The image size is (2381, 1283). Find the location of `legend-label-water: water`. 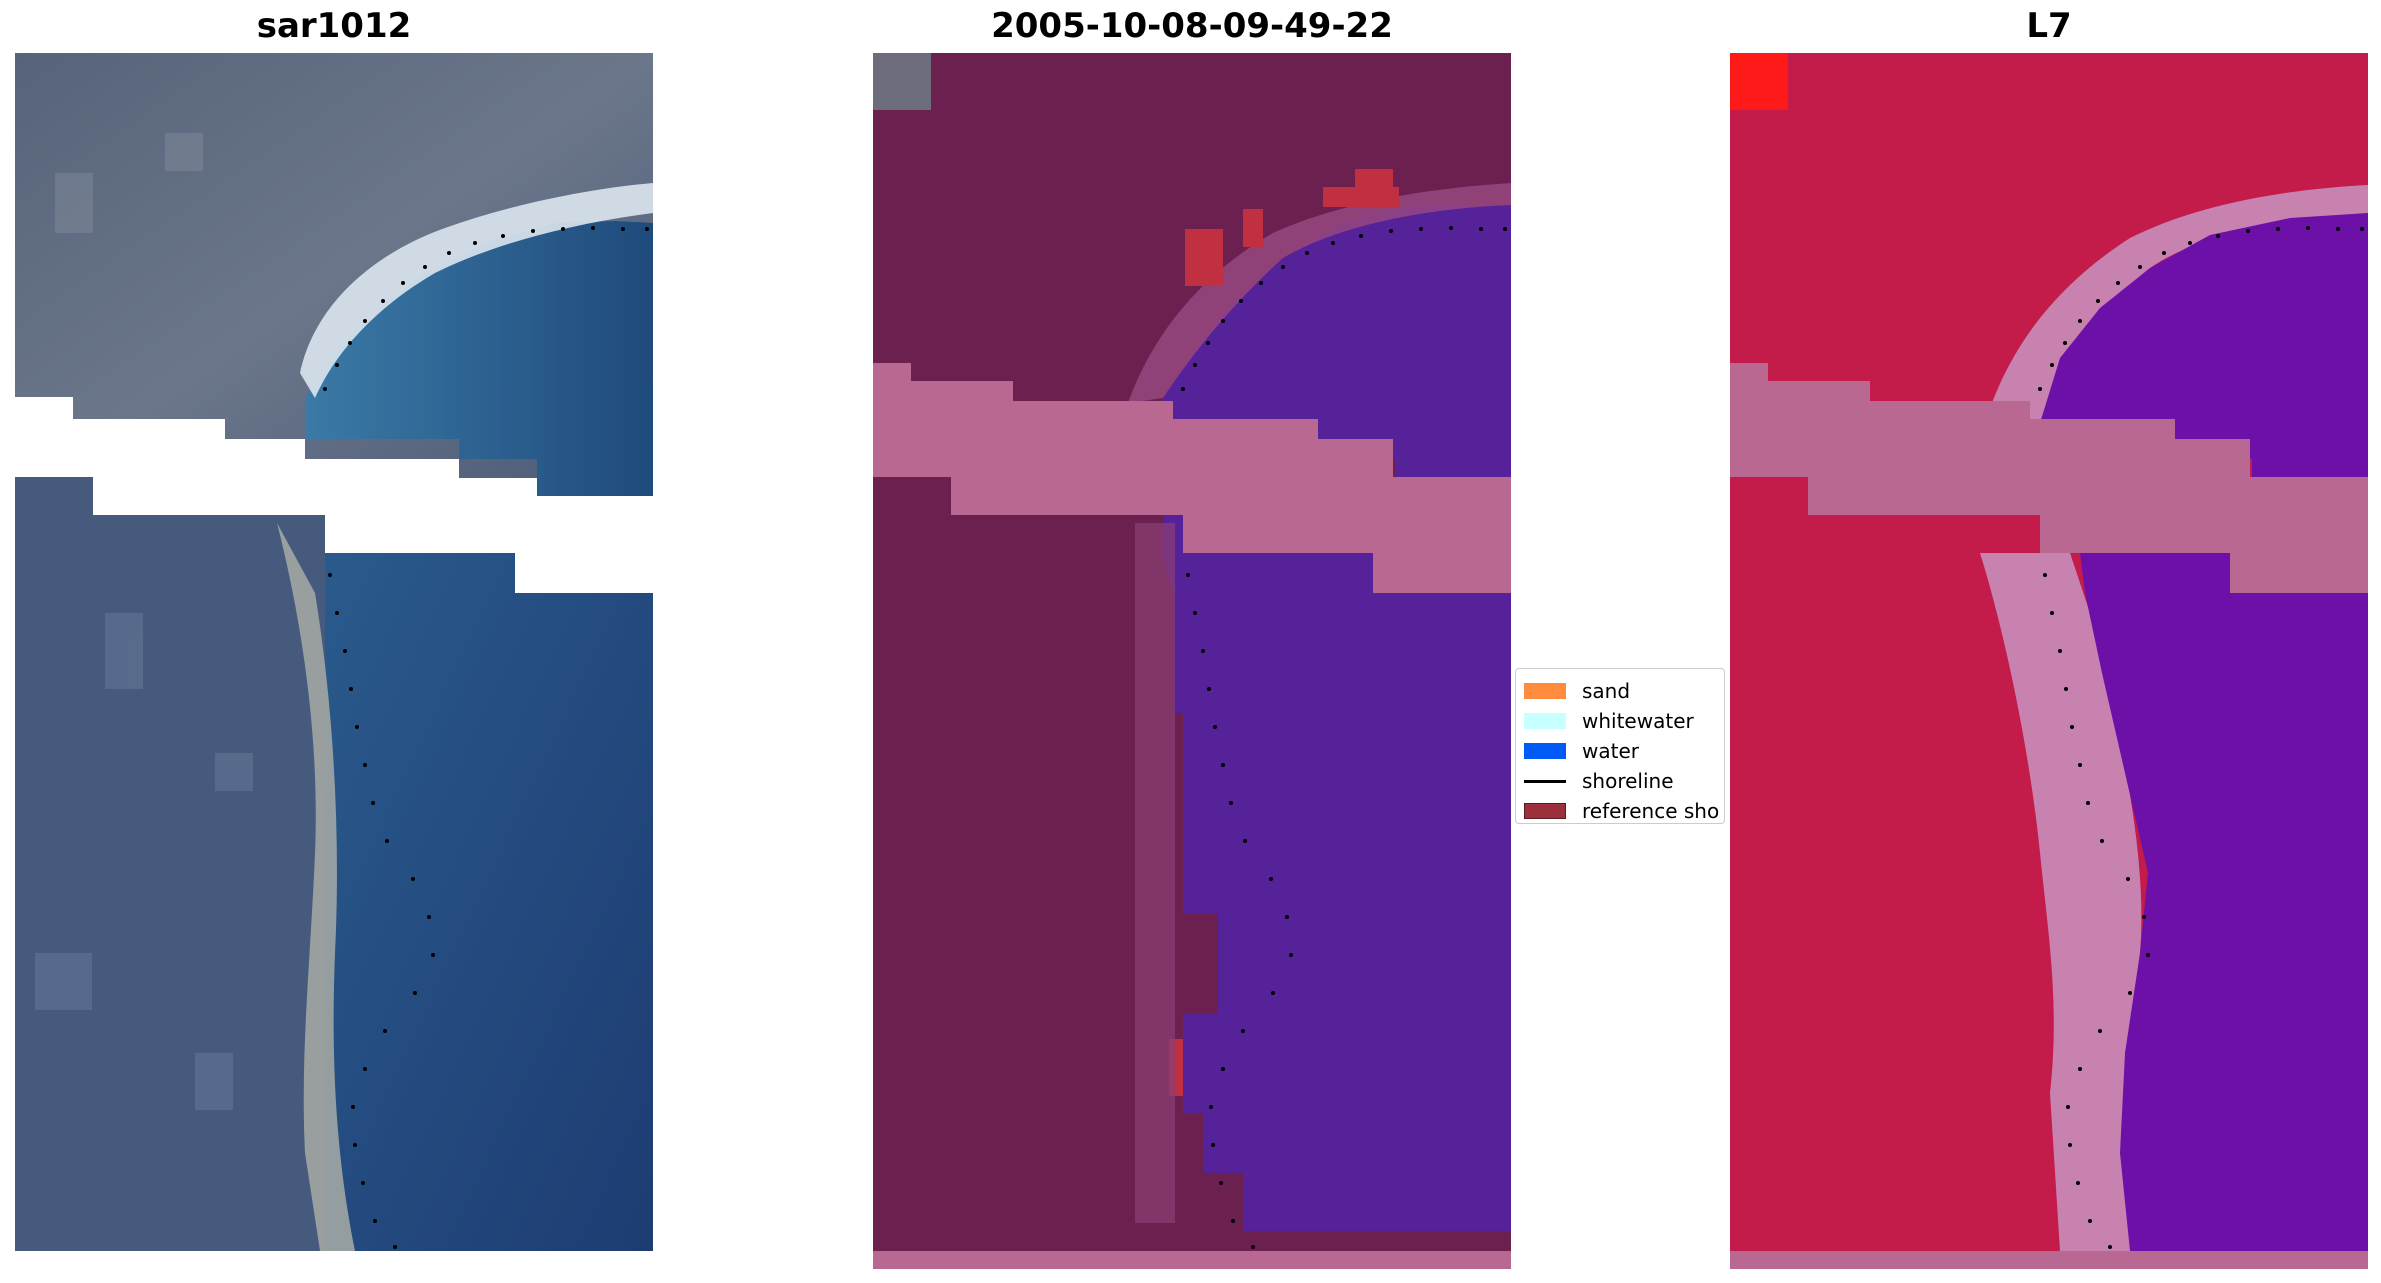

legend-label-water: water is located at coordinates (1610, 751).